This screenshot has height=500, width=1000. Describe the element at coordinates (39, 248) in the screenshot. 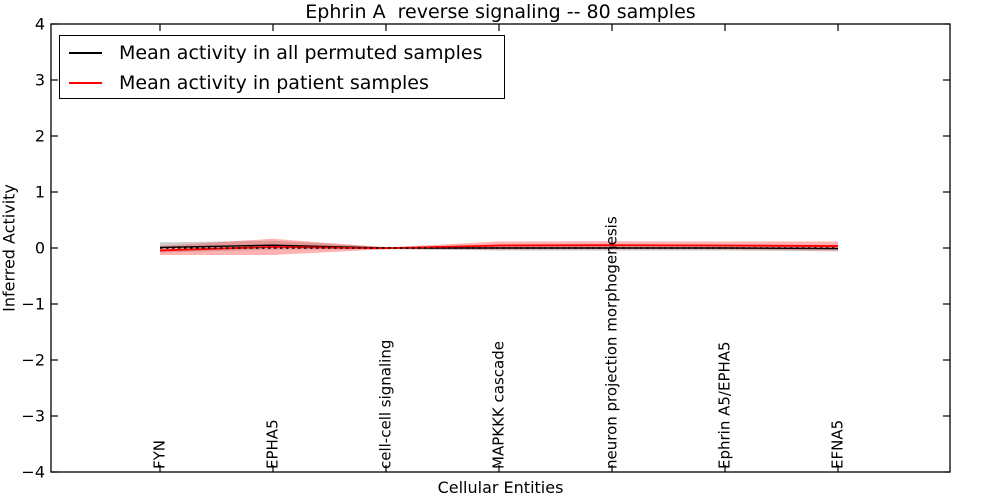

I see `y-tick-label: 0` at that location.